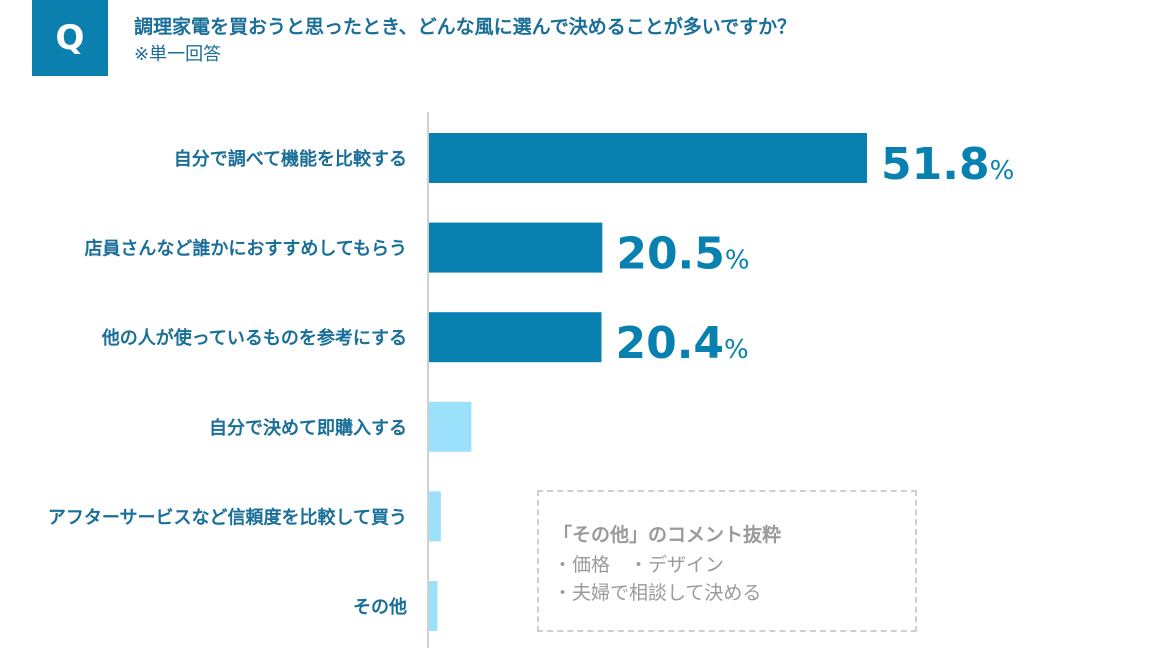  Describe the element at coordinates (639, 565) in the screenshot. I see `comment-line-1: ・価格 ・デザイン` at that location.